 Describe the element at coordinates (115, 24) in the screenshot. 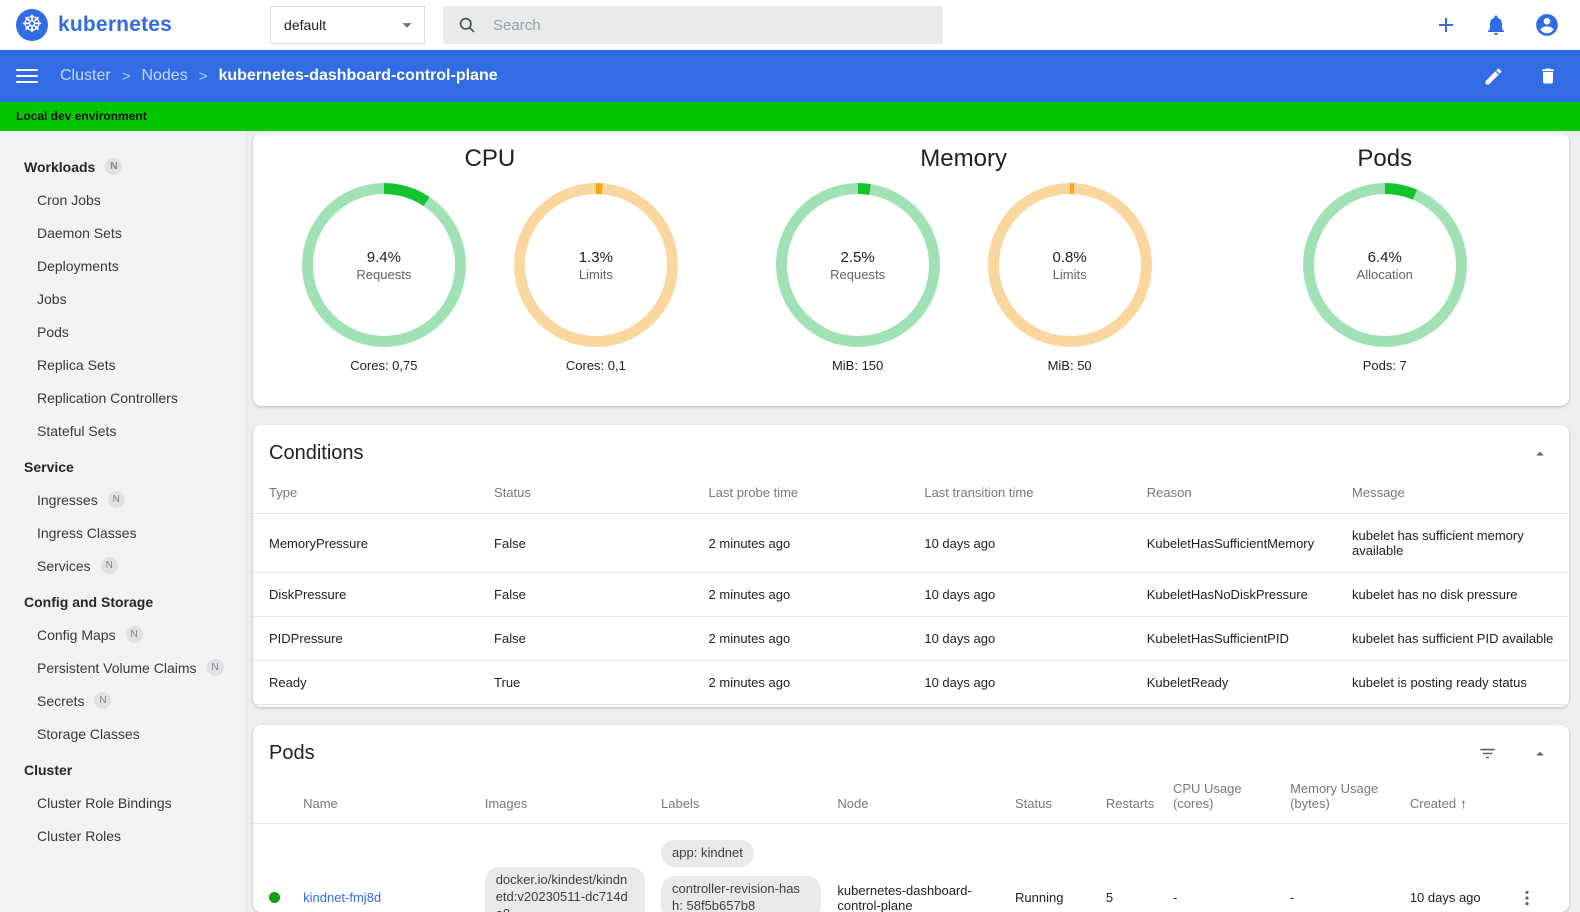

I see `brand-title: kubernetes` at that location.